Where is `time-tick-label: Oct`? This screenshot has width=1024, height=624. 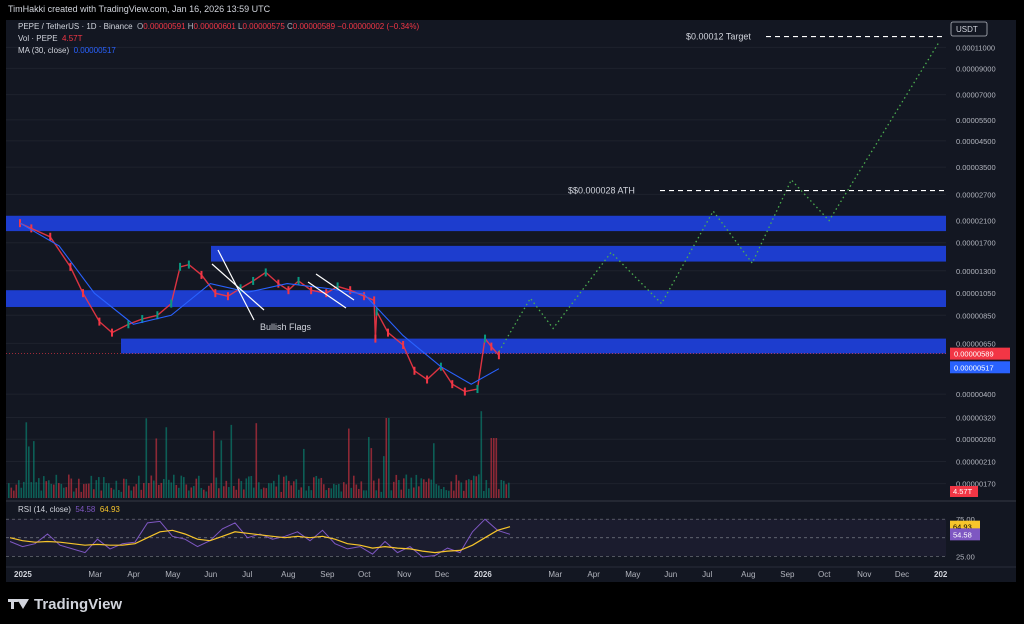
time-tick-label: Oct is located at coordinates (824, 574).